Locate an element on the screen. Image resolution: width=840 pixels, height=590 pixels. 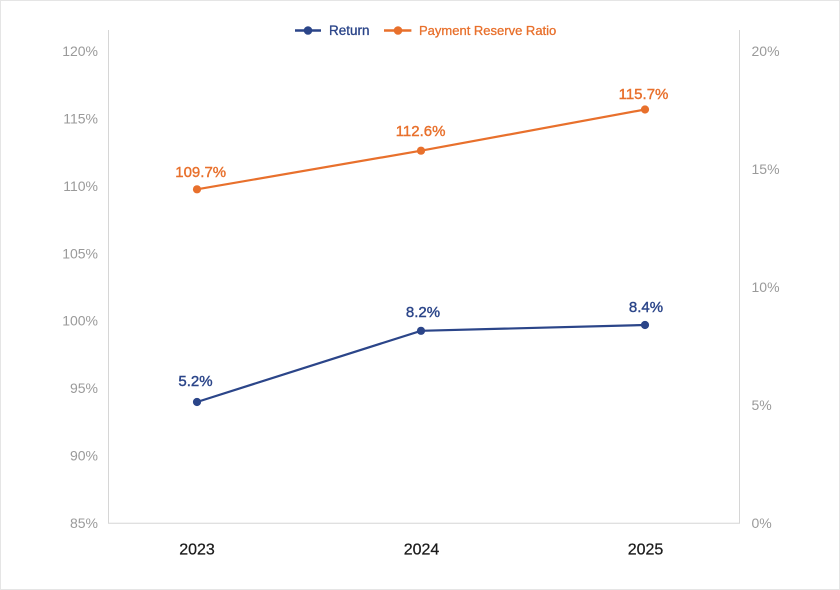
svg-text: 85% is located at coordinates (84, 523).